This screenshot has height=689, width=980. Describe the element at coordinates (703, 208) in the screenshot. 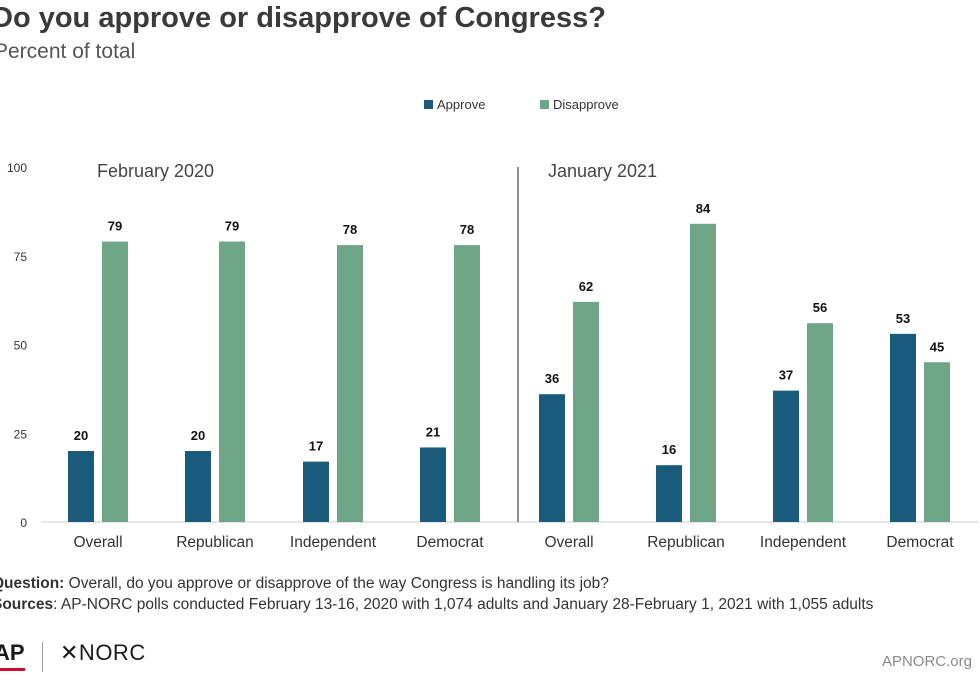

I see `data-label: 84` at that location.